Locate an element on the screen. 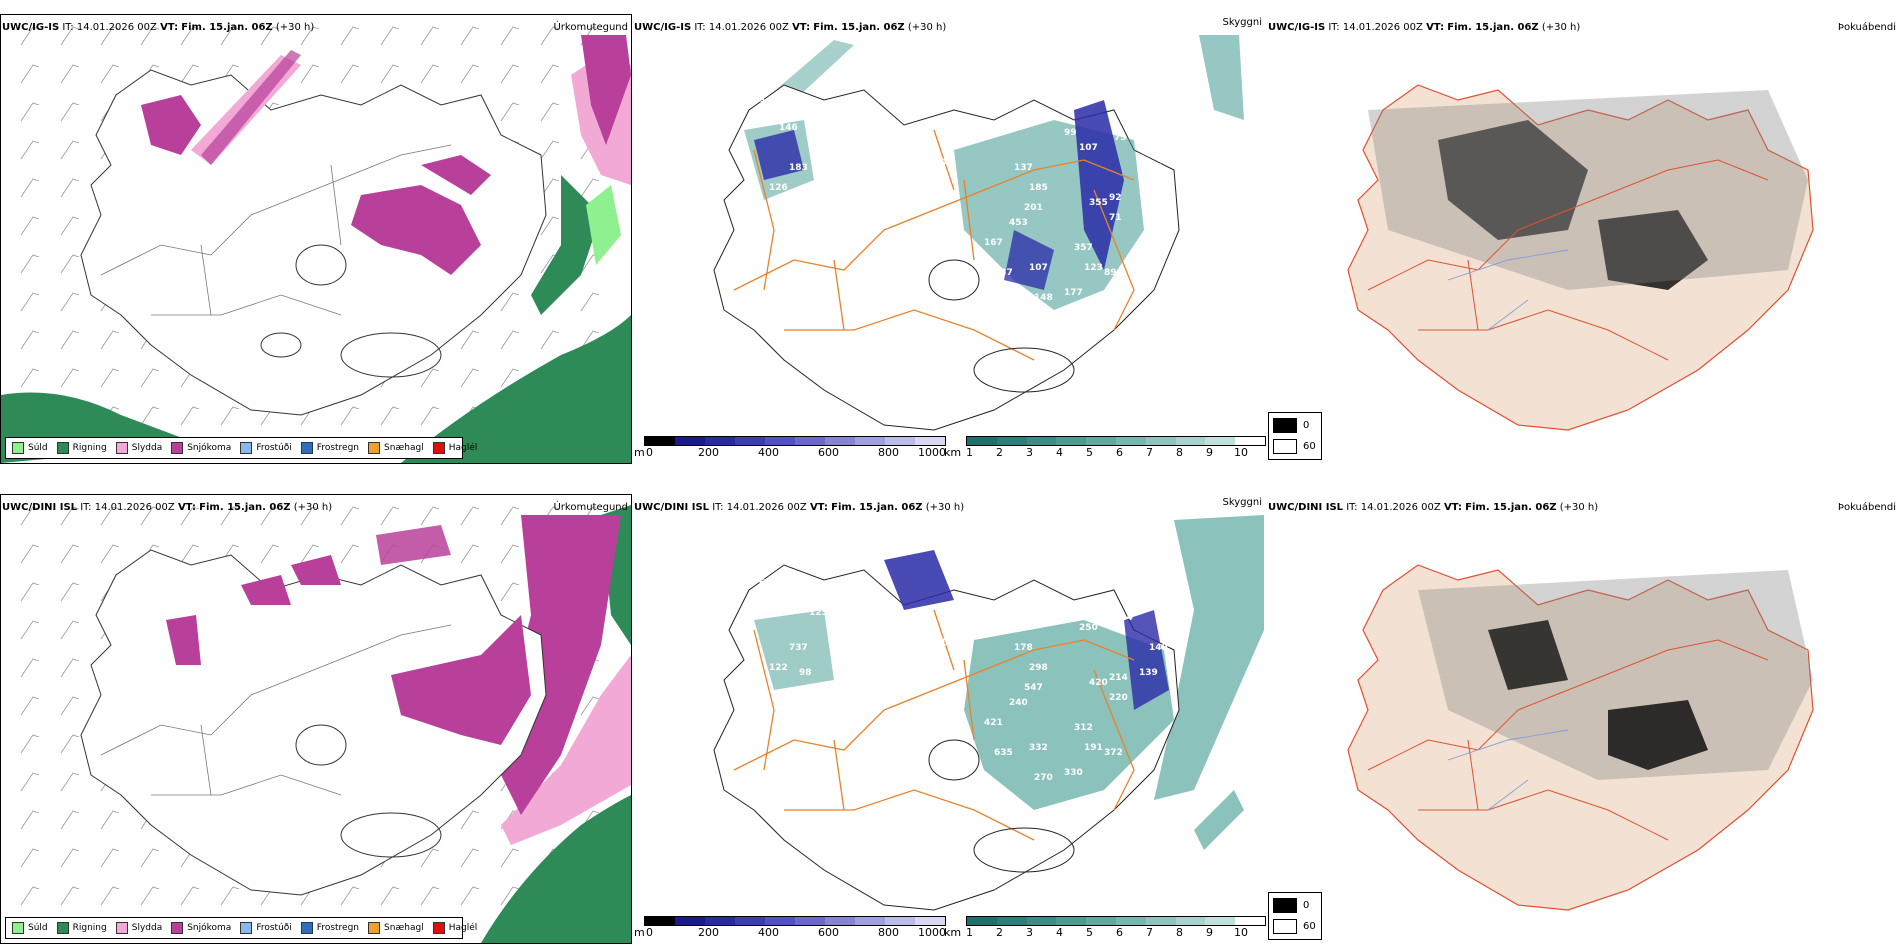 The image size is (1900, 950). road-network is located at coordinates (934, 725).